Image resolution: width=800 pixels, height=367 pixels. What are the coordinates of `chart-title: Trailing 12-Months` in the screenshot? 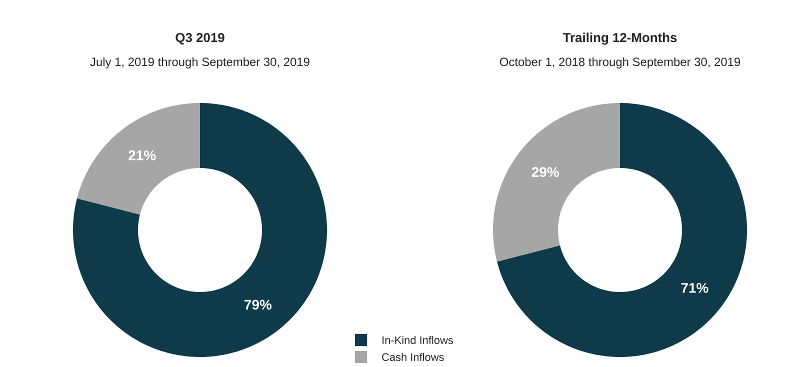 It's located at (619, 38).